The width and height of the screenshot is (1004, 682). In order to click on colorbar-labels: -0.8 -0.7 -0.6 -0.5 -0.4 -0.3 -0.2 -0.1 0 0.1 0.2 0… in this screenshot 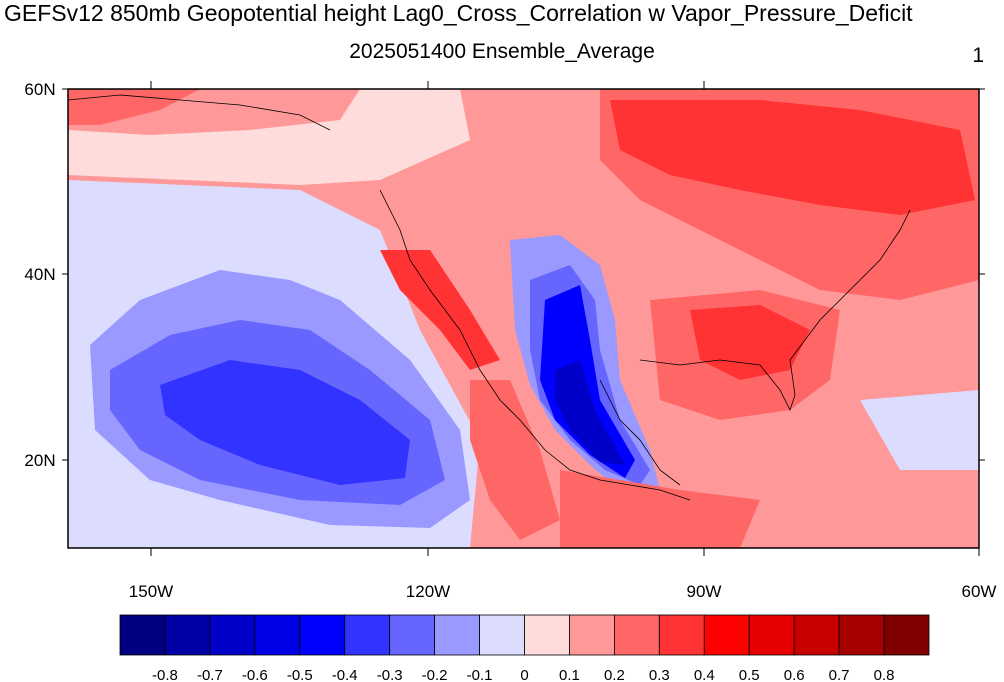, I will do `click(523, 674)`.